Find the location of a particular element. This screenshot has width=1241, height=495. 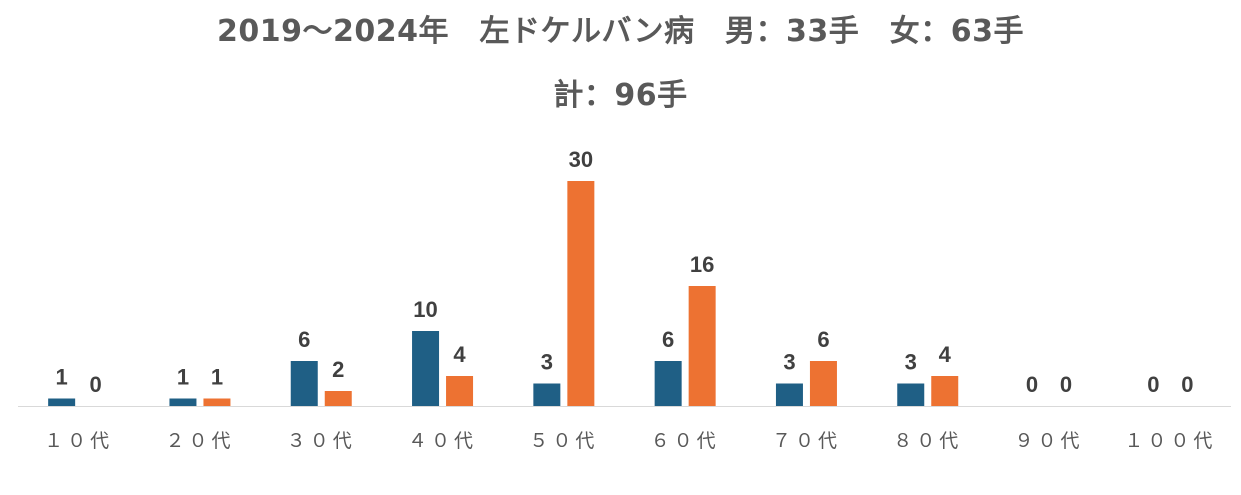

category-label-10: １００代 is located at coordinates (1170, 441).